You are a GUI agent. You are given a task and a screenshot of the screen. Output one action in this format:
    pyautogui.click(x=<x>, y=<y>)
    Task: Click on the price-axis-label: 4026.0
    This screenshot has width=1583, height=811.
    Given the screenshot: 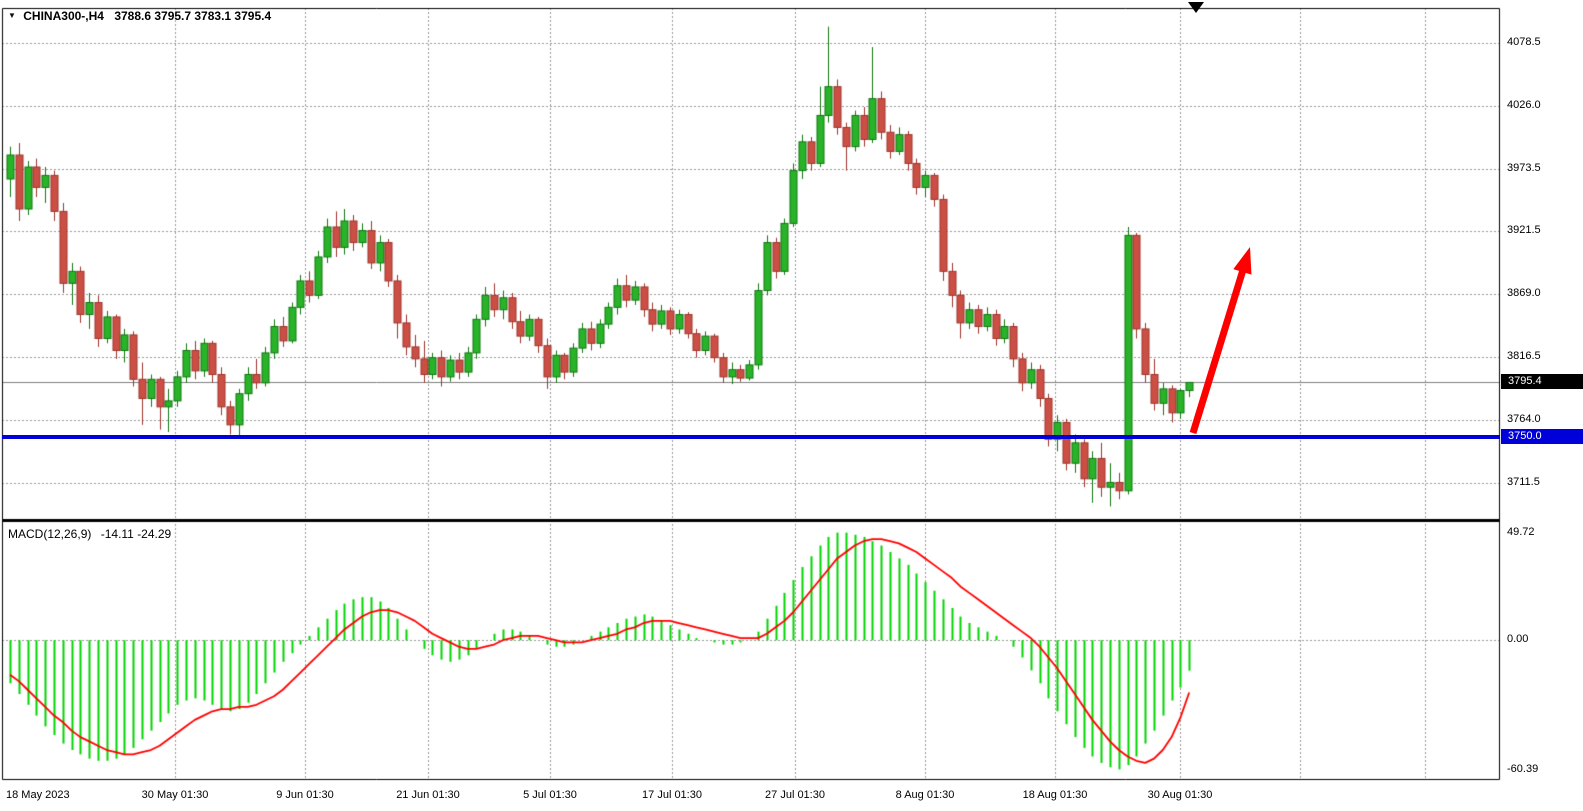 What is the action you would take?
    pyautogui.click(x=1524, y=105)
    